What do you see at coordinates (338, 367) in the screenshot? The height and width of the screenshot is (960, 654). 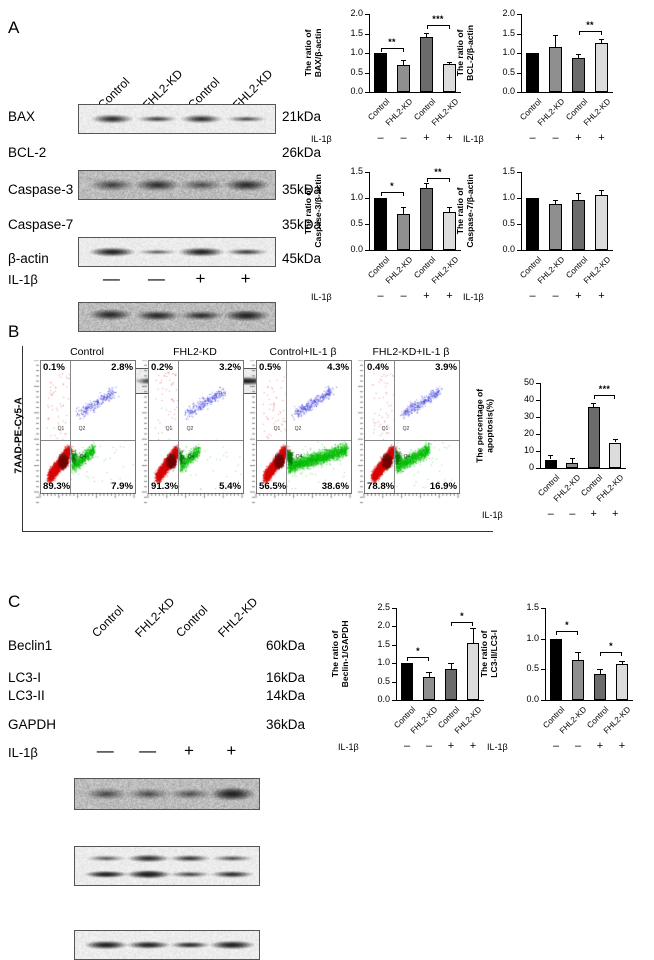 I see `flow-q2-percent-2: 4.3%` at bounding box center [338, 367].